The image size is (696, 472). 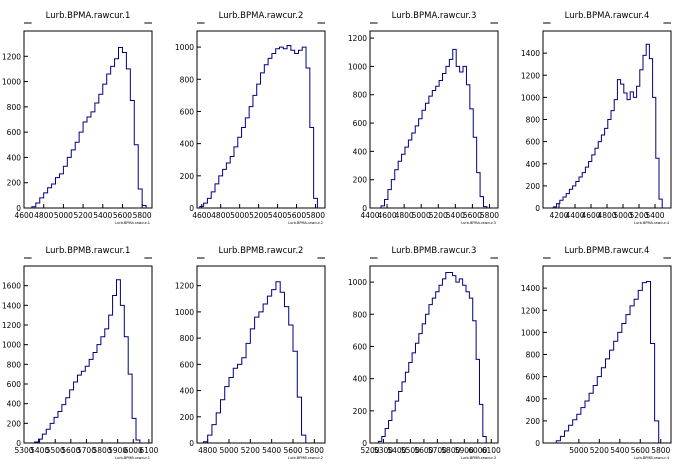 What do you see at coordinates (148, 450) in the screenshot?
I see `x-tick-label: 6100` at bounding box center [148, 450].